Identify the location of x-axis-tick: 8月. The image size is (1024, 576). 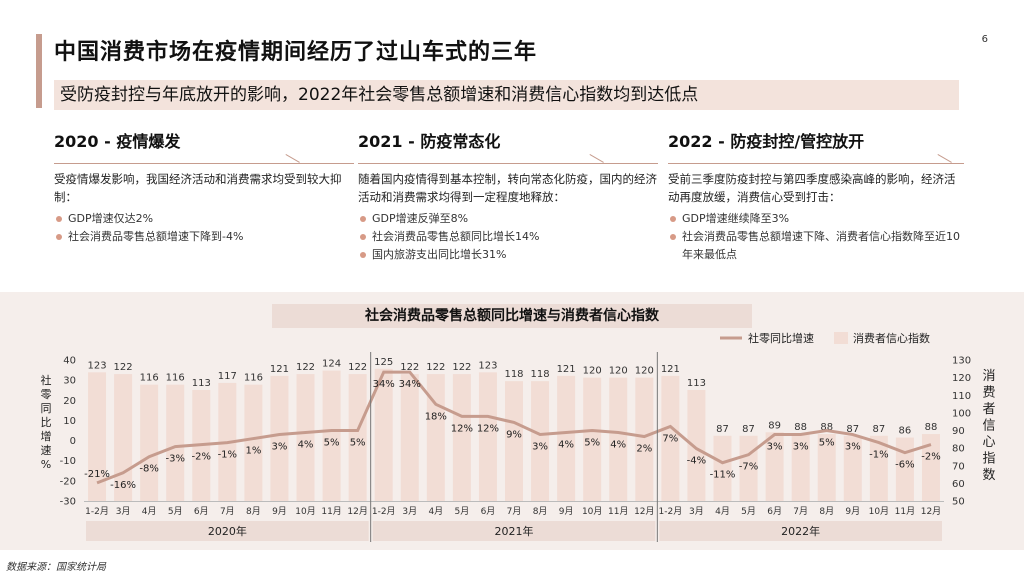
(826, 511).